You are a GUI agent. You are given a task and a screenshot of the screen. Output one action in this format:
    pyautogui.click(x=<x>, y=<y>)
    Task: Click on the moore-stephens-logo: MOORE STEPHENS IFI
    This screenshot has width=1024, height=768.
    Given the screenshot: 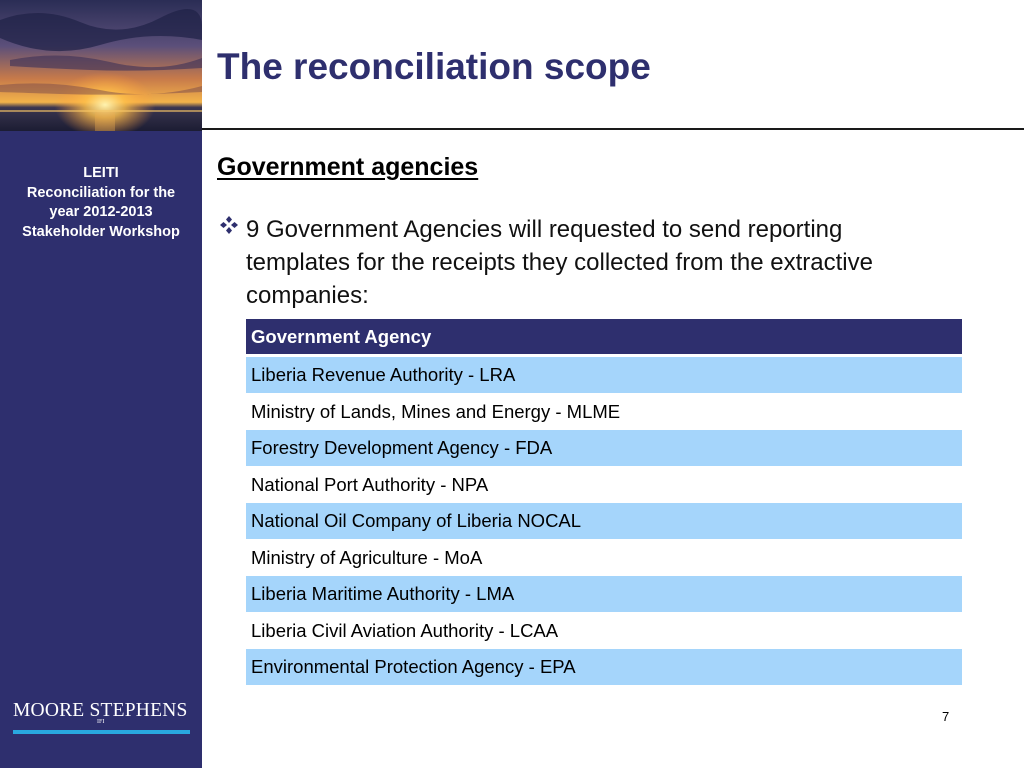 What is the action you would take?
    pyautogui.click(x=102, y=717)
    